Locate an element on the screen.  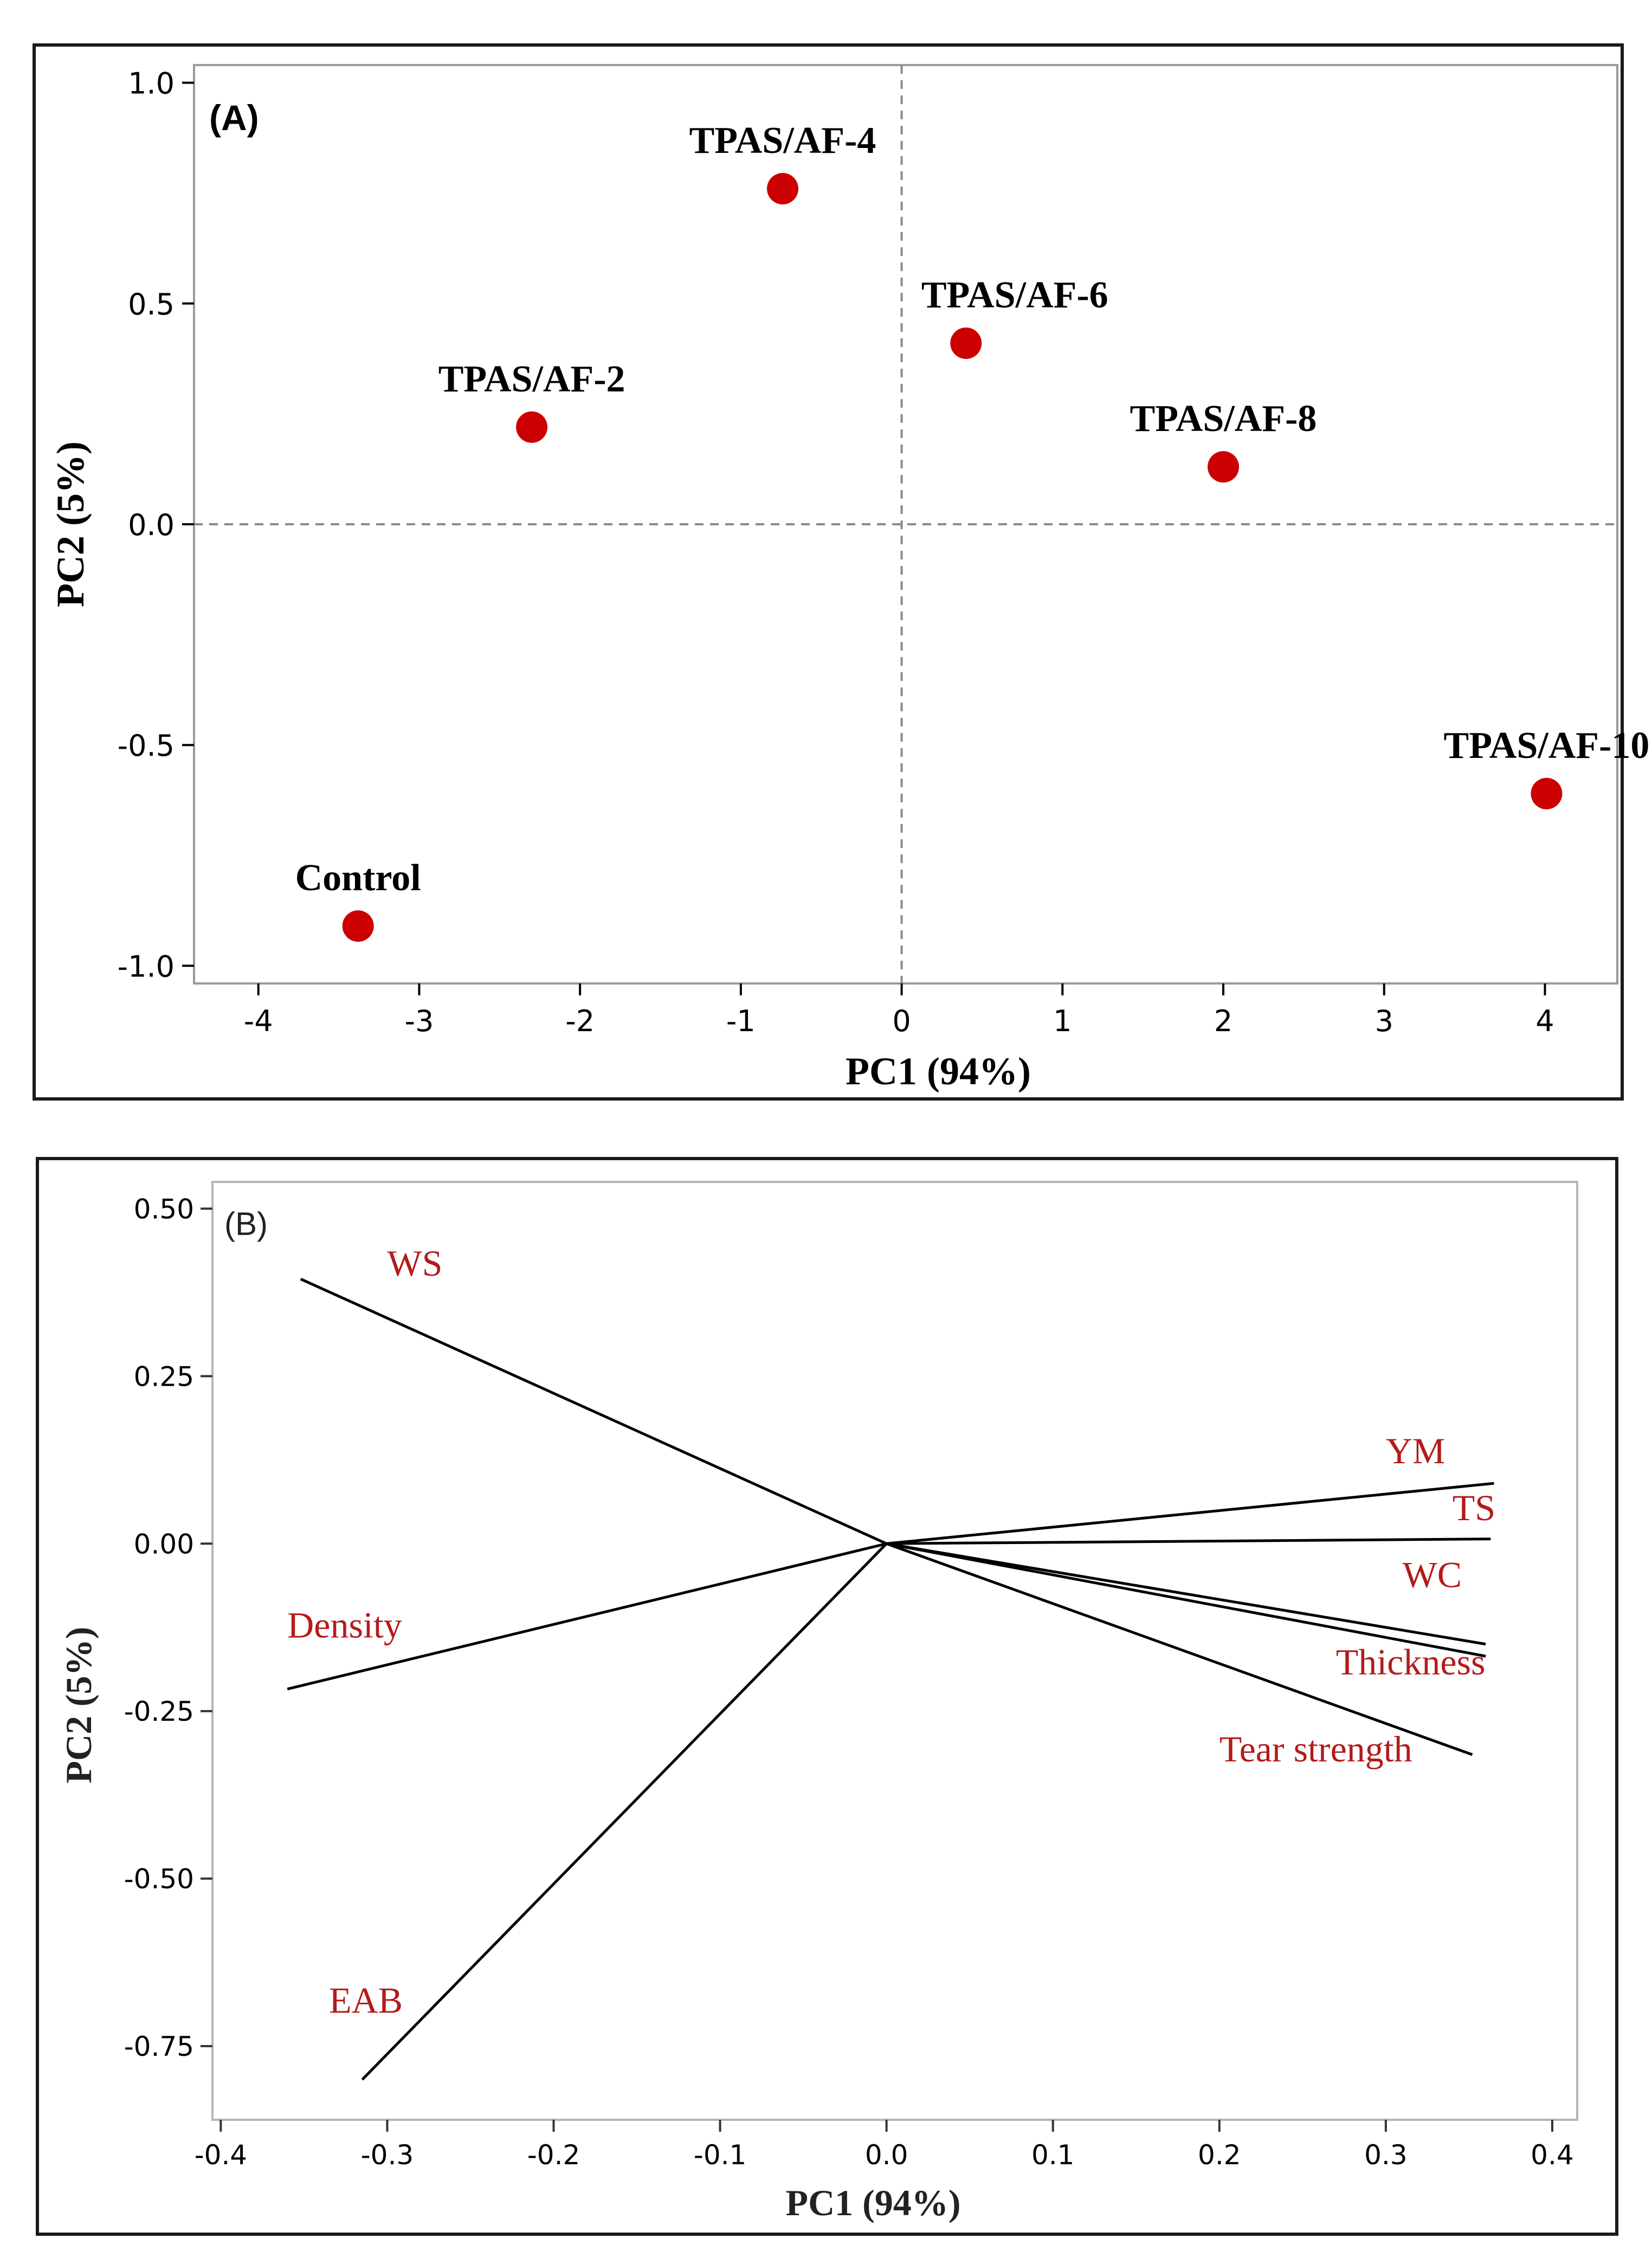
vector-thickness is located at coordinates (1186, 1600).